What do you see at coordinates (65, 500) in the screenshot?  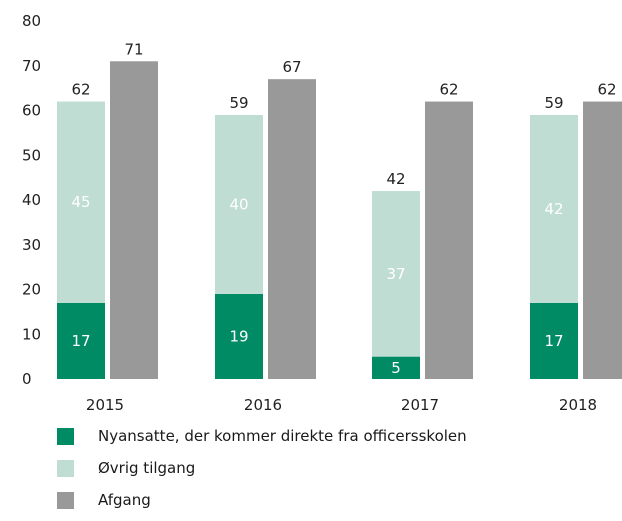 I see `legend-swatch-afgang` at bounding box center [65, 500].